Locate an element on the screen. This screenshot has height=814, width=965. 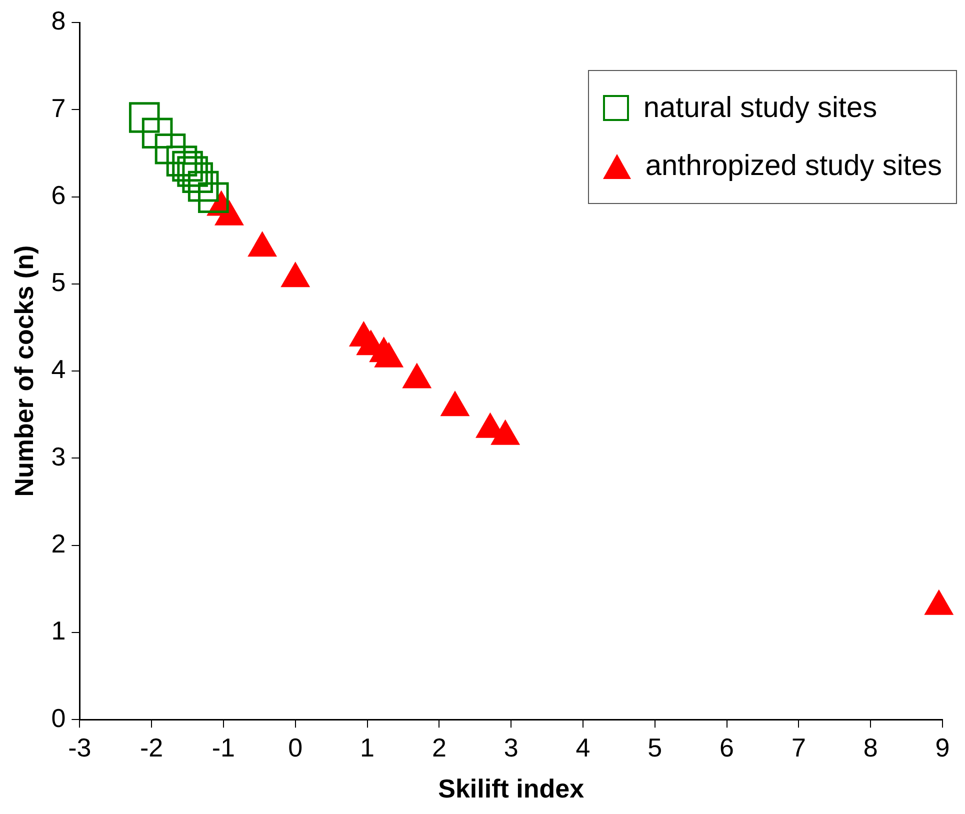
x-tick-label: 7 is located at coordinates (798, 747).